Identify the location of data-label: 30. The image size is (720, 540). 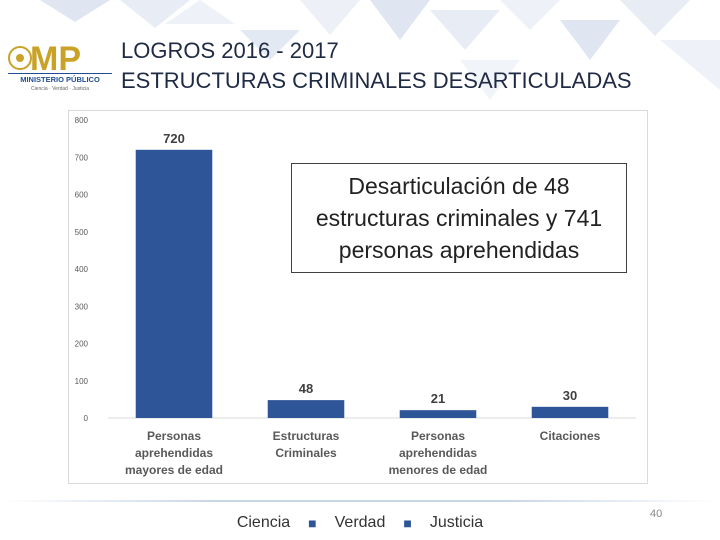
(570, 395).